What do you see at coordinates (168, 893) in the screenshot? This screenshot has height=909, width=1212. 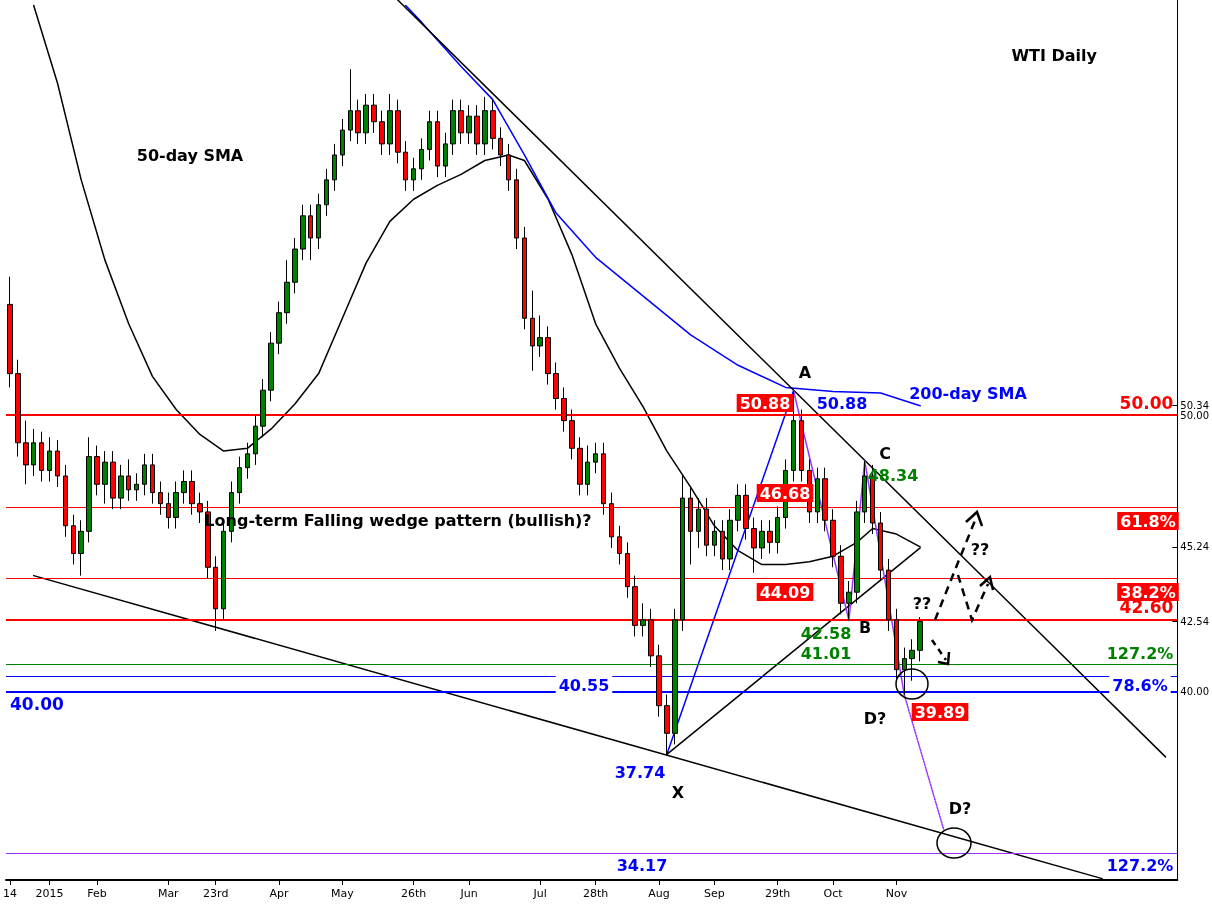 I see `x-tick-label: Mar` at bounding box center [168, 893].